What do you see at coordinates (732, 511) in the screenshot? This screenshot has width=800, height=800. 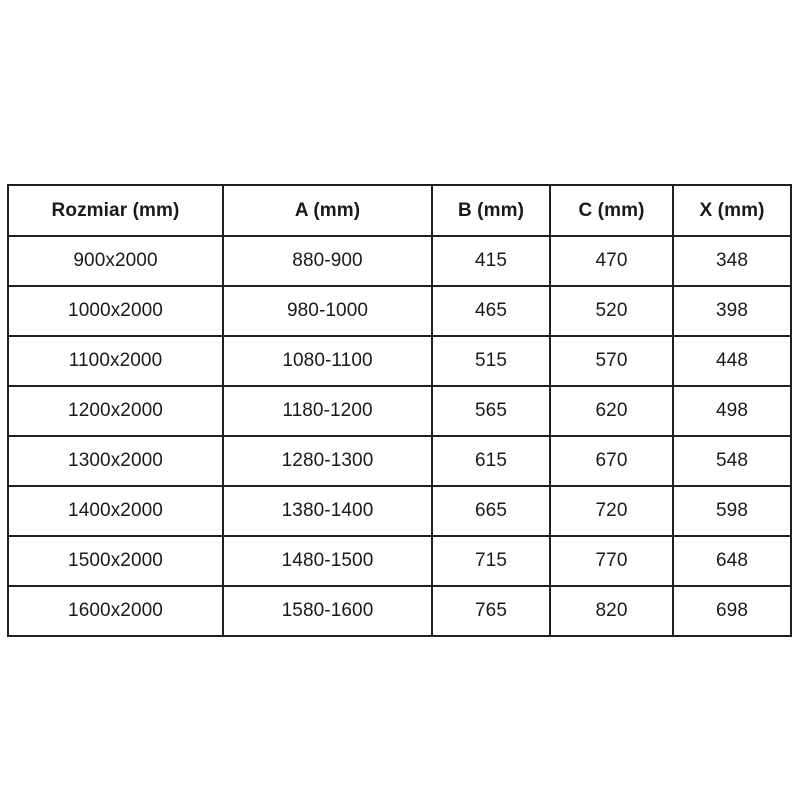 I see `cell-x: 598` at bounding box center [732, 511].